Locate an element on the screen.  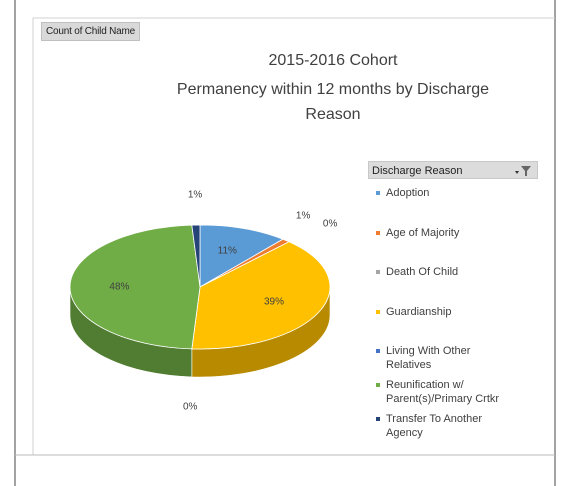
legend-label: Age of Majority is located at coordinates (423, 232).